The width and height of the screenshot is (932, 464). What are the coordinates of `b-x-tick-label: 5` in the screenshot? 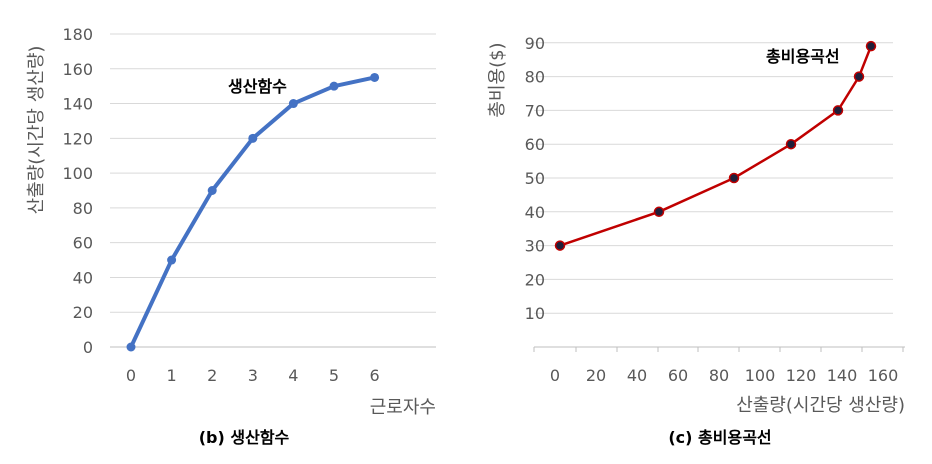 It's located at (334, 375).